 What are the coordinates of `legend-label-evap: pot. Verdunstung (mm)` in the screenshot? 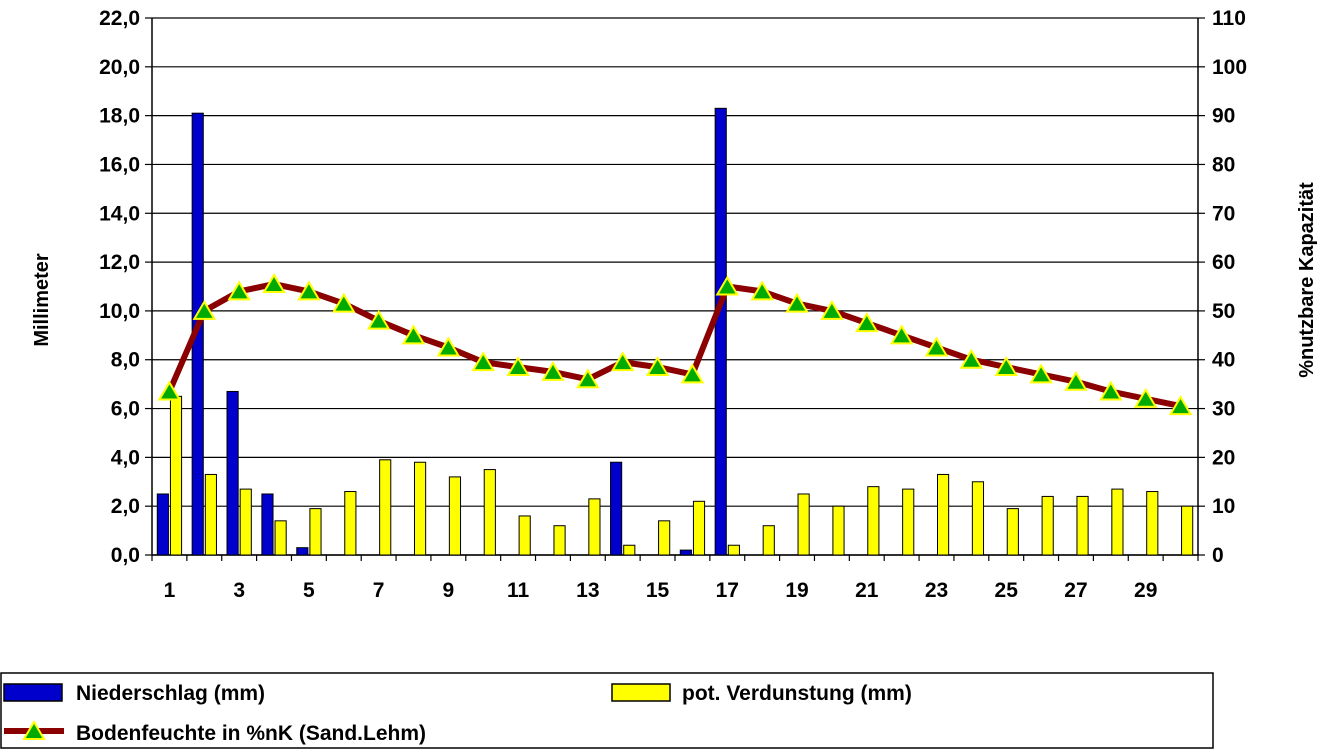 It's located at (797, 693).